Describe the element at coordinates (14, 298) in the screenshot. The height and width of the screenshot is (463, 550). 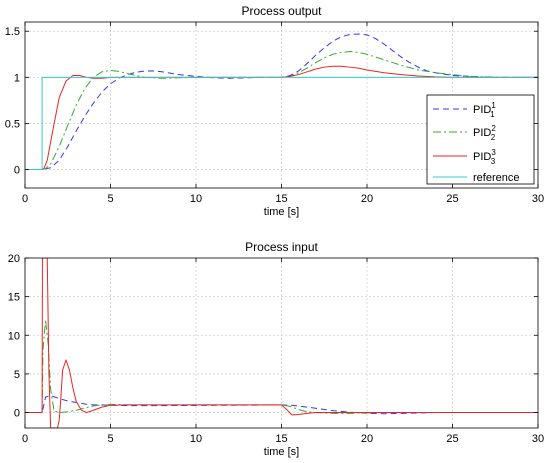
I see `y-tick-label: 15` at that location.